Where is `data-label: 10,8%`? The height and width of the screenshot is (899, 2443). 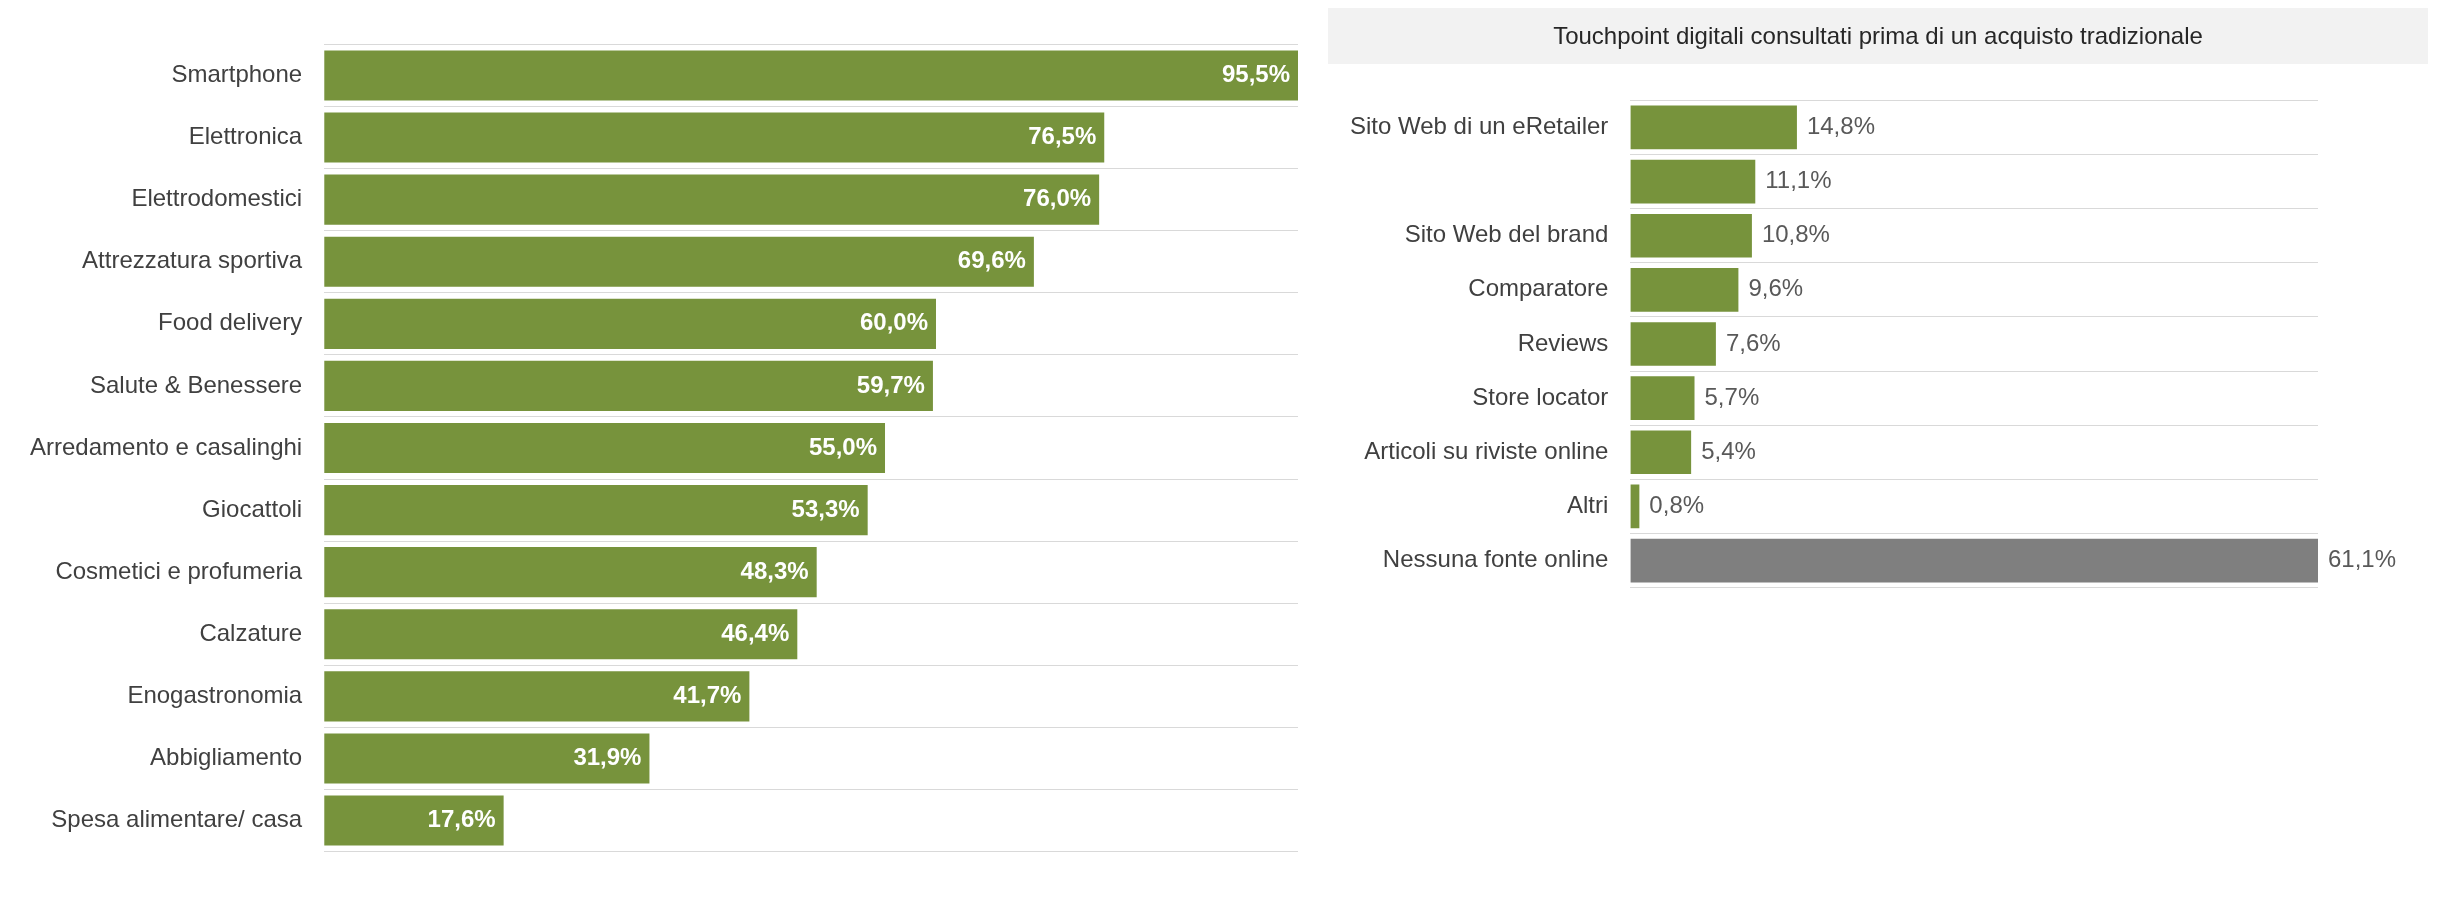 data-label: 10,8% is located at coordinates (1795, 234).